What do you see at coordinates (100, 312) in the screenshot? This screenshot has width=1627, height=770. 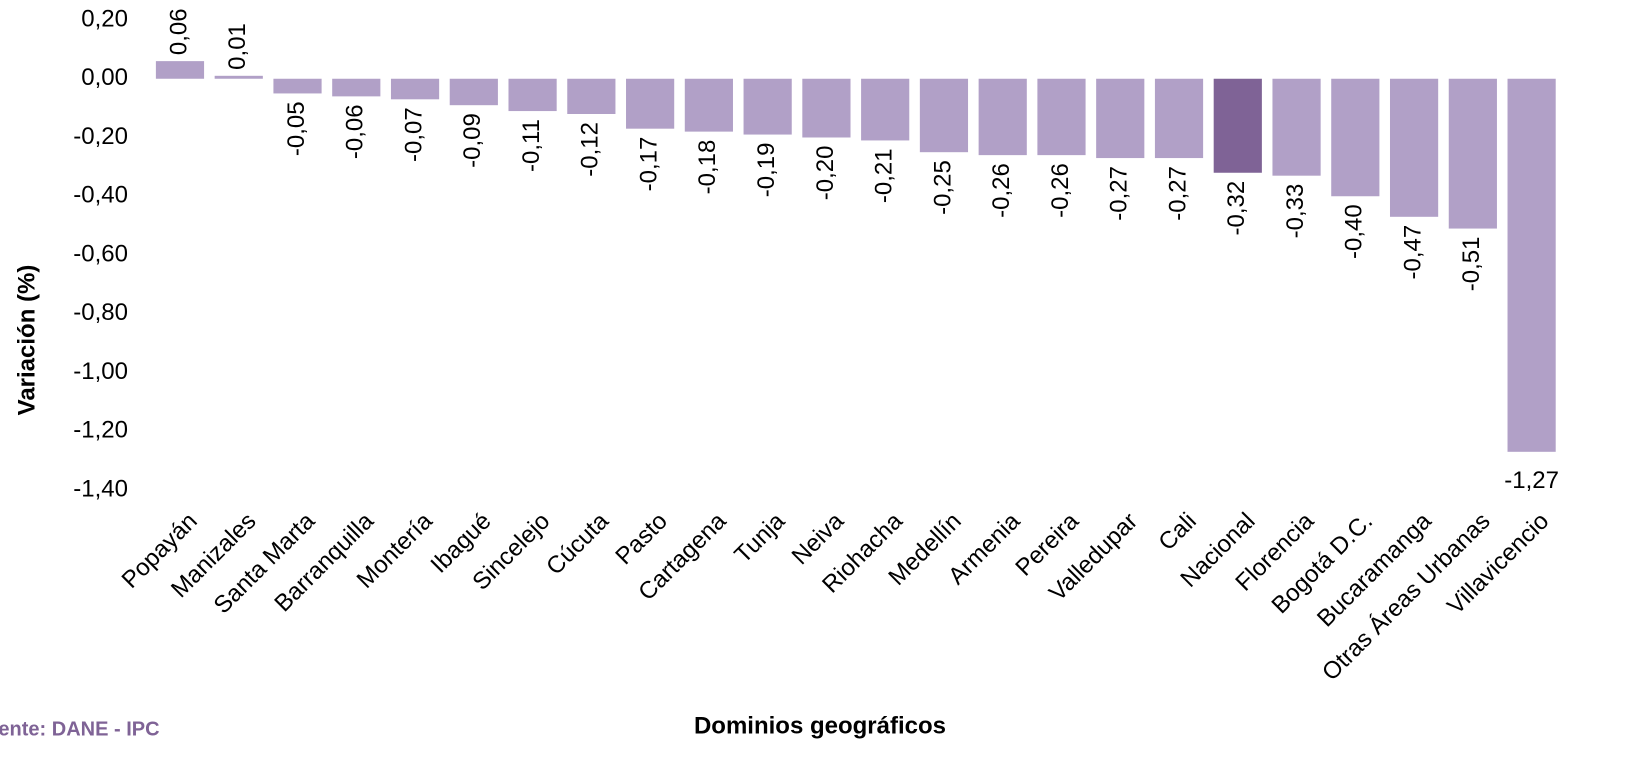 I see `y-tick-label: -0,80` at bounding box center [100, 312].